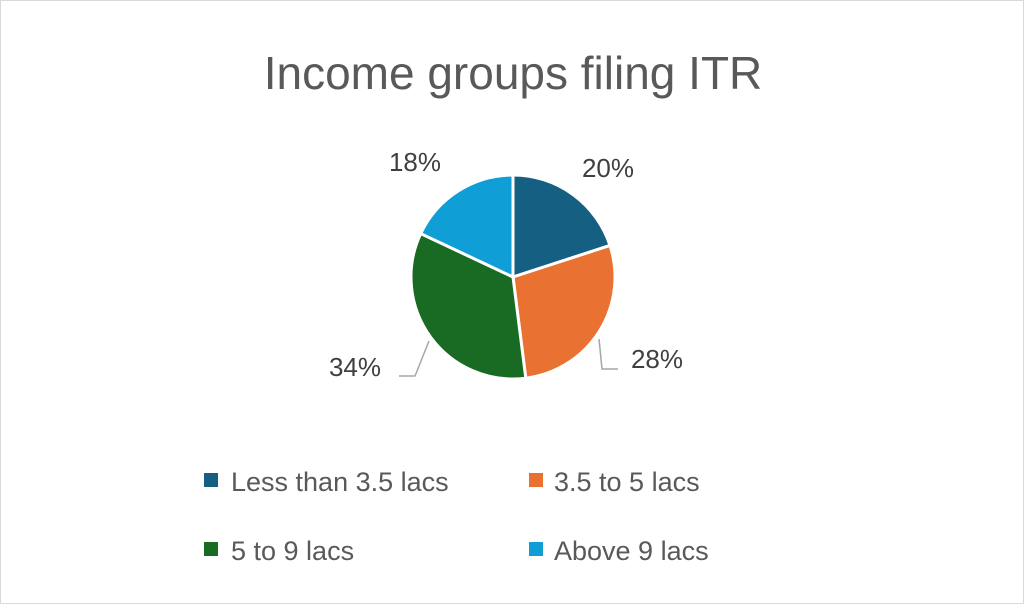 The width and height of the screenshot is (1024, 605). I want to click on legend-label-above-9-lacs: Above 9 lacs, so click(631, 551).